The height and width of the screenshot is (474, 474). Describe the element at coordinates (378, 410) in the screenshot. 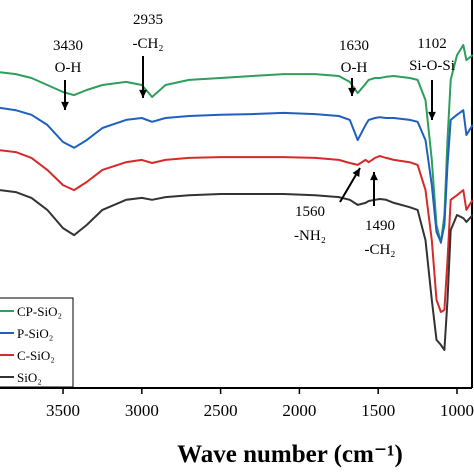

I see `x-tick-label: 1500` at that location.